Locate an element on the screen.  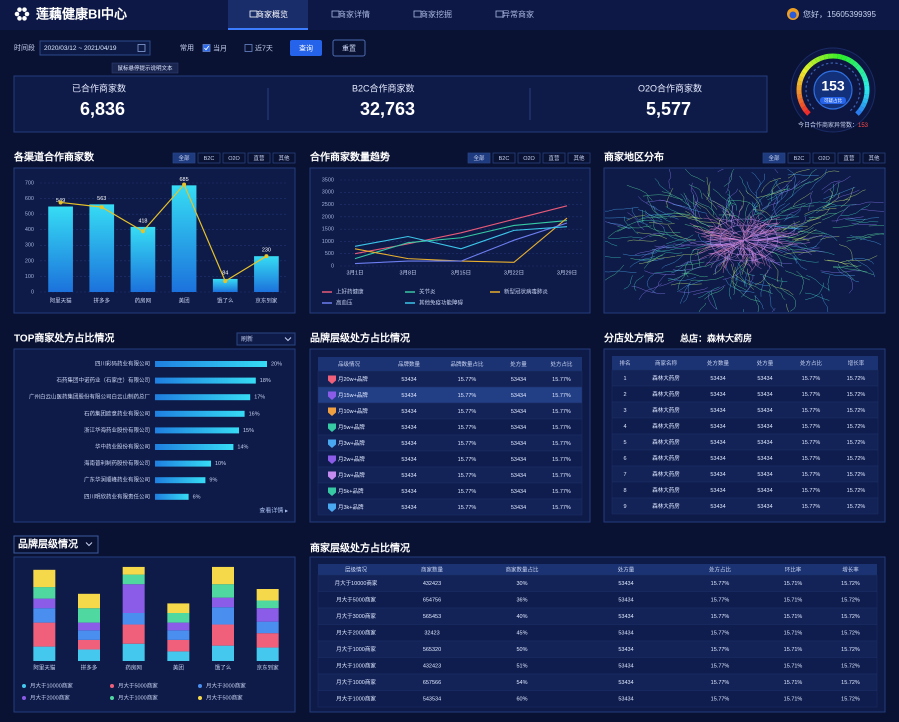
reset-button is located at coordinates (349, 48).